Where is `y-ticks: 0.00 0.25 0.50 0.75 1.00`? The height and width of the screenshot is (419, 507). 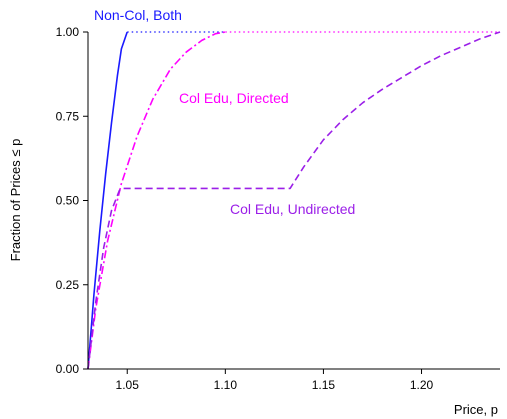
y-ticks: 0.00 0.25 0.50 0.75 1.00 is located at coordinates (72, 200).